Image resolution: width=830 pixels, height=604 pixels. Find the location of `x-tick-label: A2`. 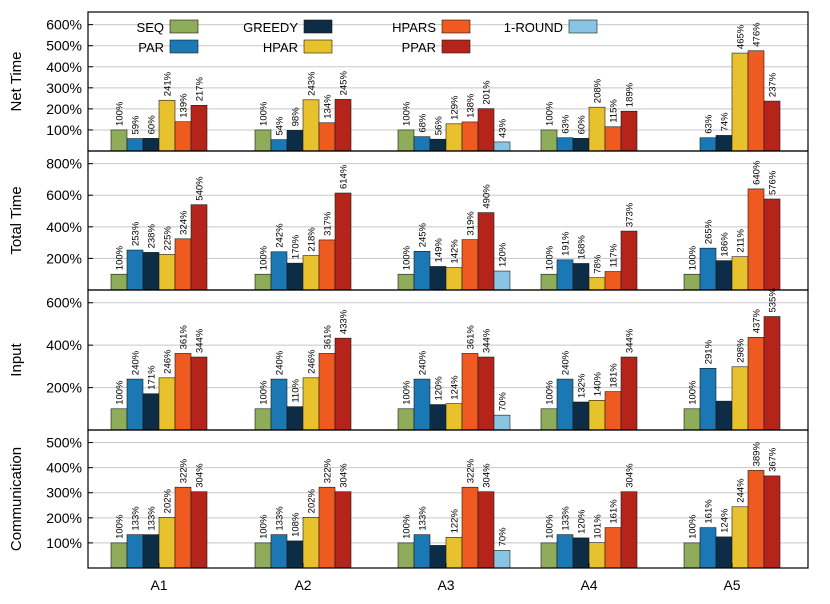

x-tick-label: A2 is located at coordinates (302, 585).